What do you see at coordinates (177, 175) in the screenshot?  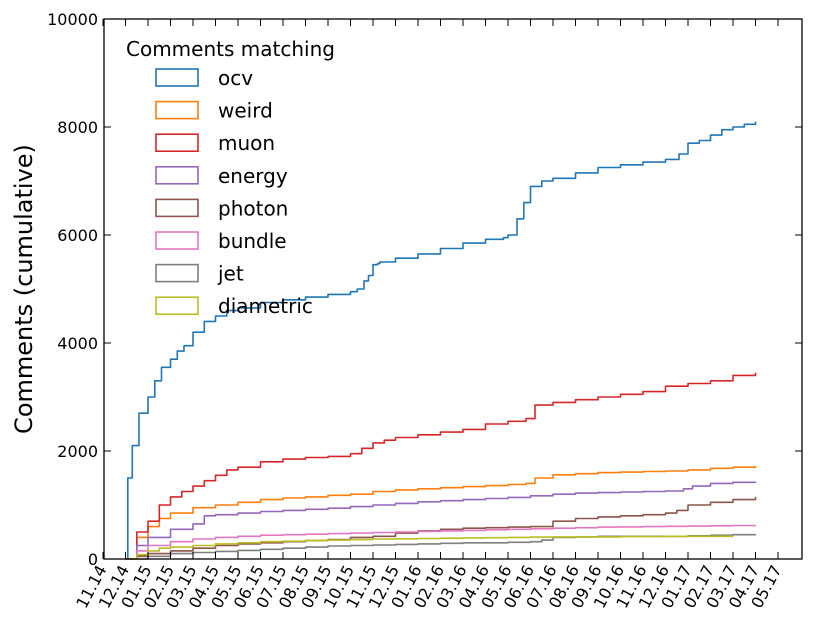 I see `legend-swatch-energy` at bounding box center [177, 175].